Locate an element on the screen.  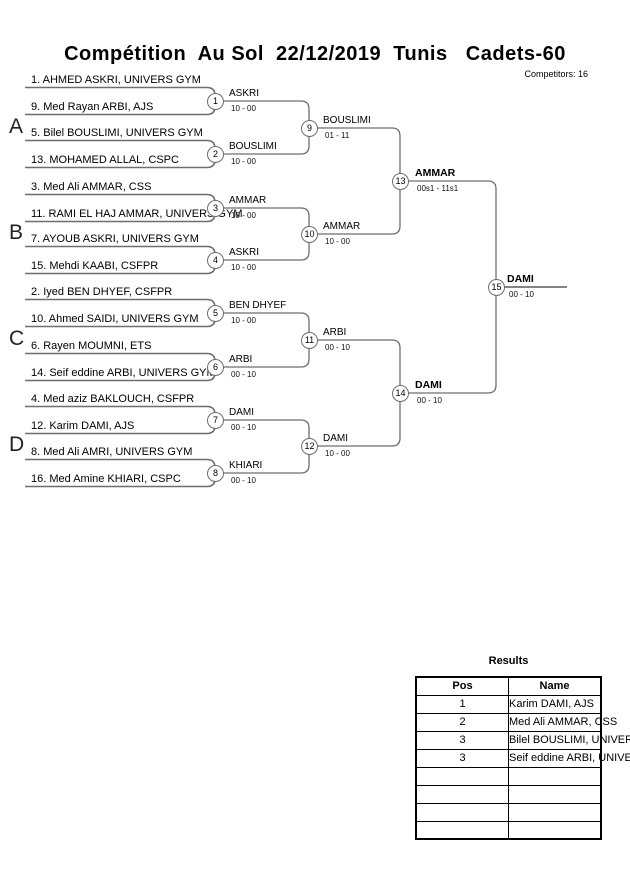
results-row: 3 Bilel BOUSLIMI, UNIVERS GYM is located at coordinates (522, 740).